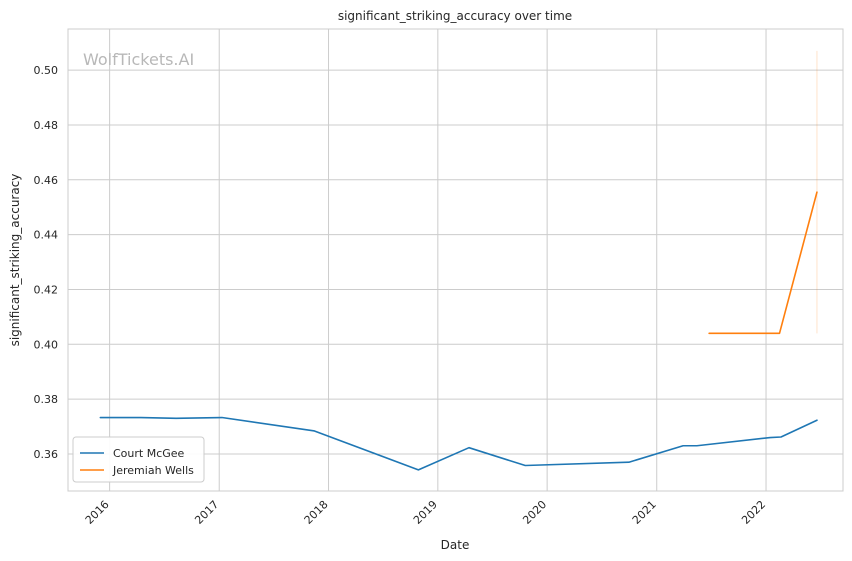 This screenshot has width=852, height=561. What do you see at coordinates (149, 453) in the screenshot?
I see `legend-label-court-mcgee: Court McGee` at bounding box center [149, 453].